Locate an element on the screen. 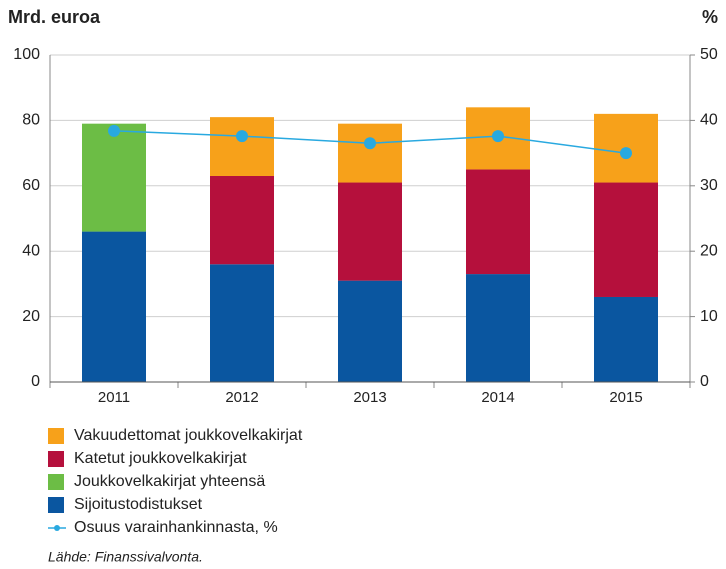  y2-tick-label: 20 is located at coordinates (709, 250).